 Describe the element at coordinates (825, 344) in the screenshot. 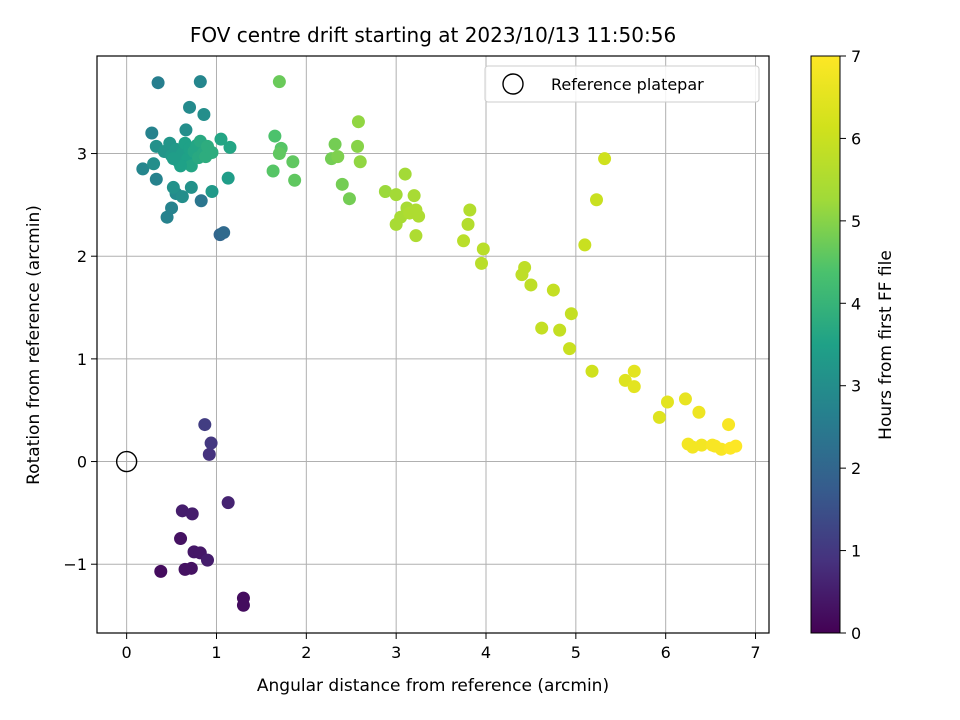

I see `colorbar-gradient` at that location.